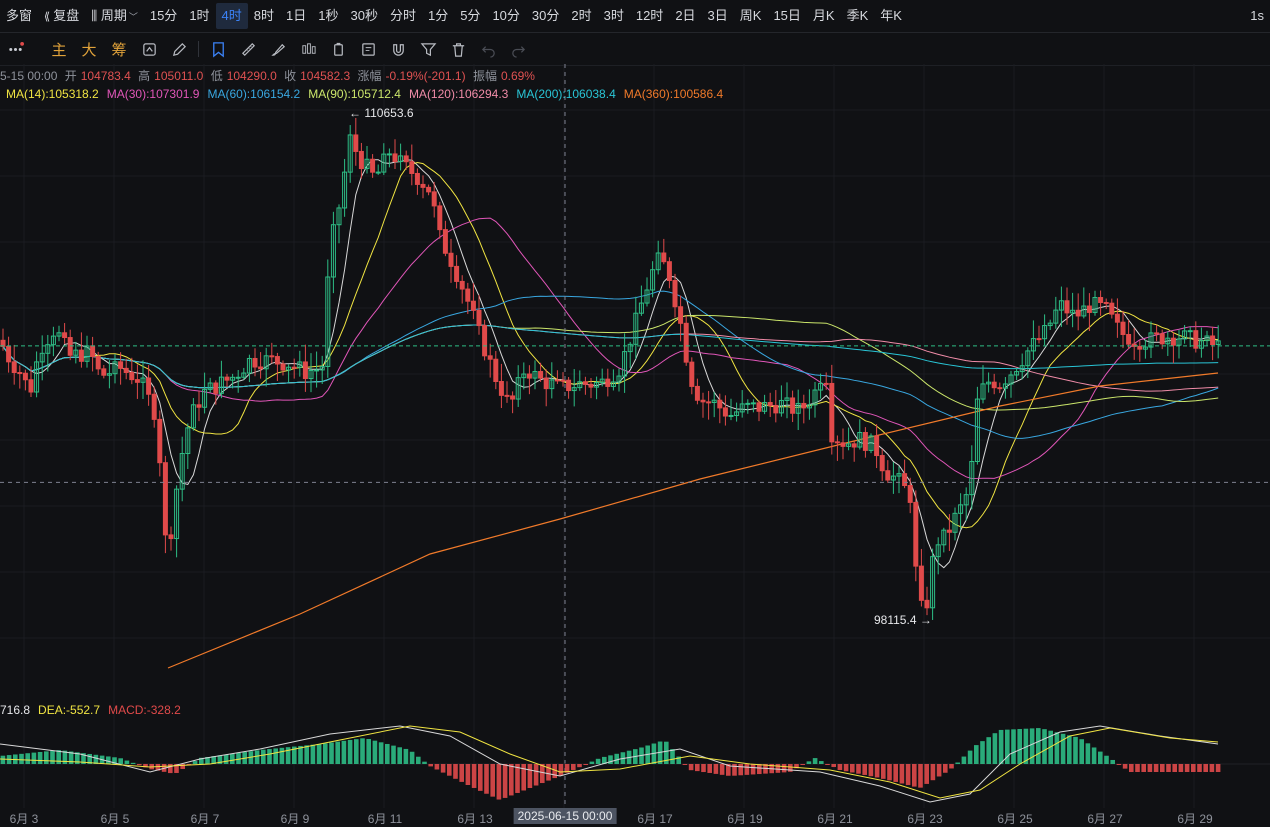  I want to click on main-indicator-button: 主, so click(59, 50).